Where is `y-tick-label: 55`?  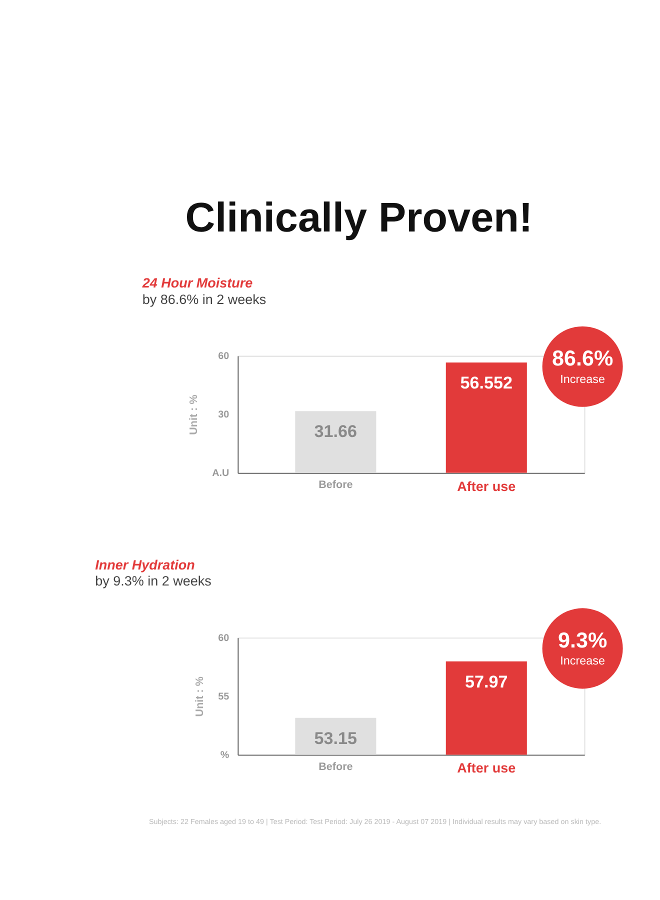
y-tick-label: 55 is located at coordinates (224, 696).